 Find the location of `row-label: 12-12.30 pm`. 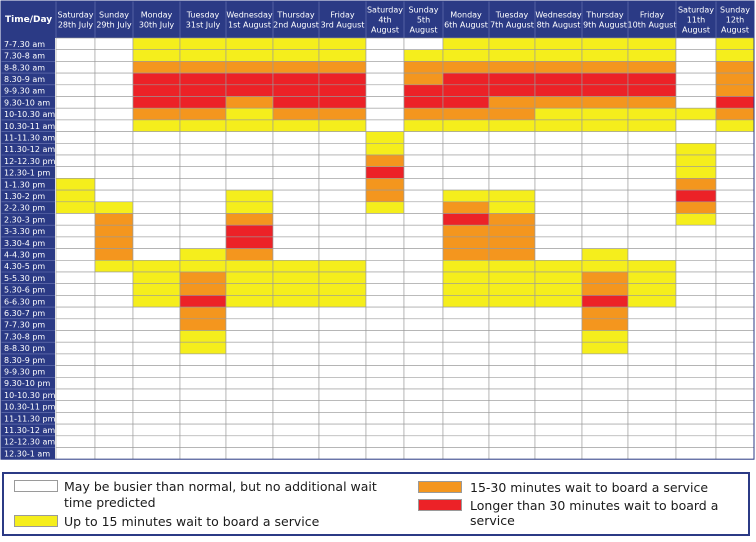

row-label: 12-12.30 pm is located at coordinates (30, 161).